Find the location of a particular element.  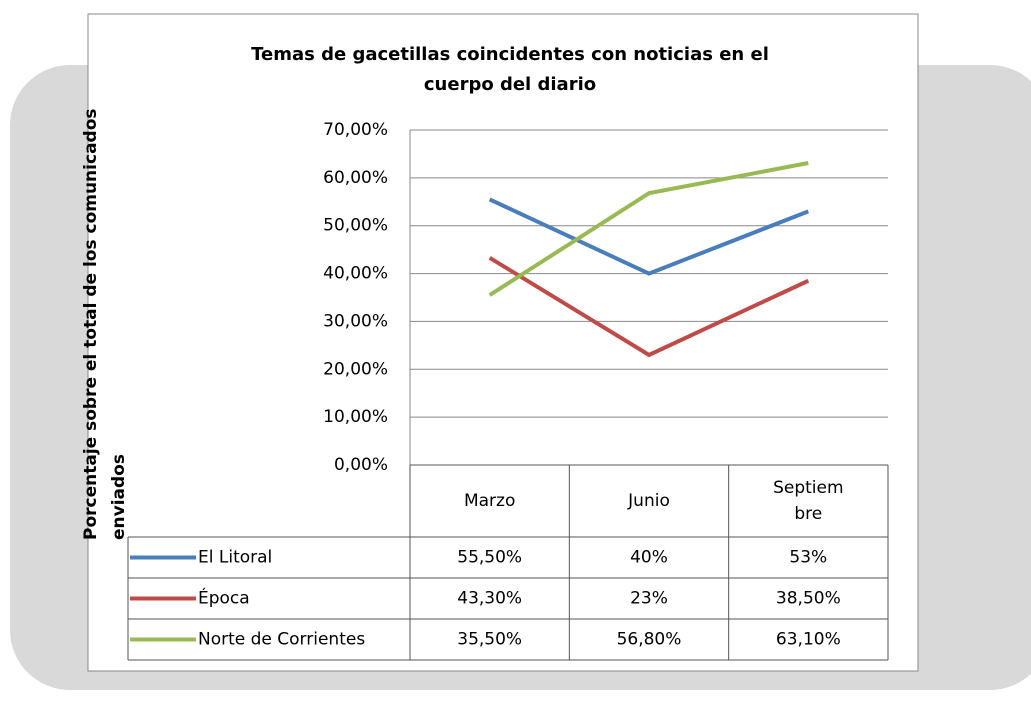

data-label: 23% is located at coordinates (649, 599).